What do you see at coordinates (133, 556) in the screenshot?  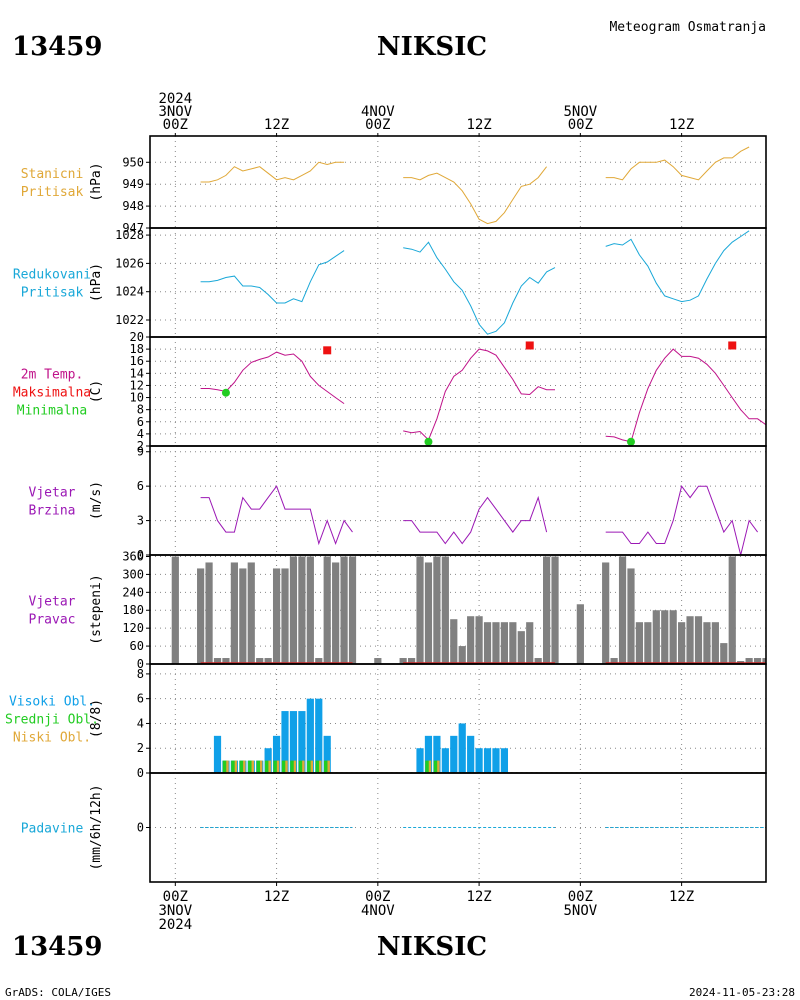 I see `y-tick-label: 360` at bounding box center [133, 556].